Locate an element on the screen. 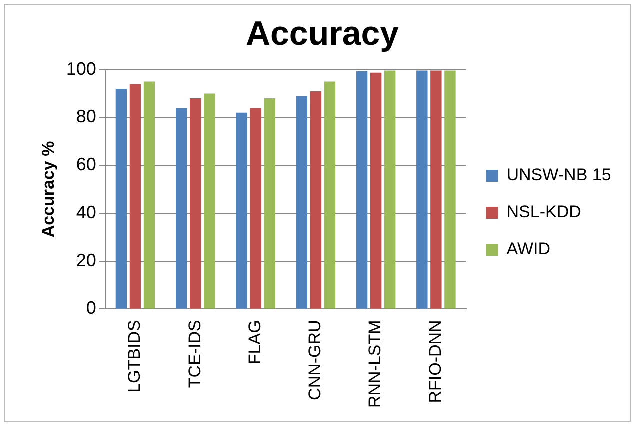 This screenshot has width=635, height=426. chart-title: Accuracy is located at coordinates (323, 33).